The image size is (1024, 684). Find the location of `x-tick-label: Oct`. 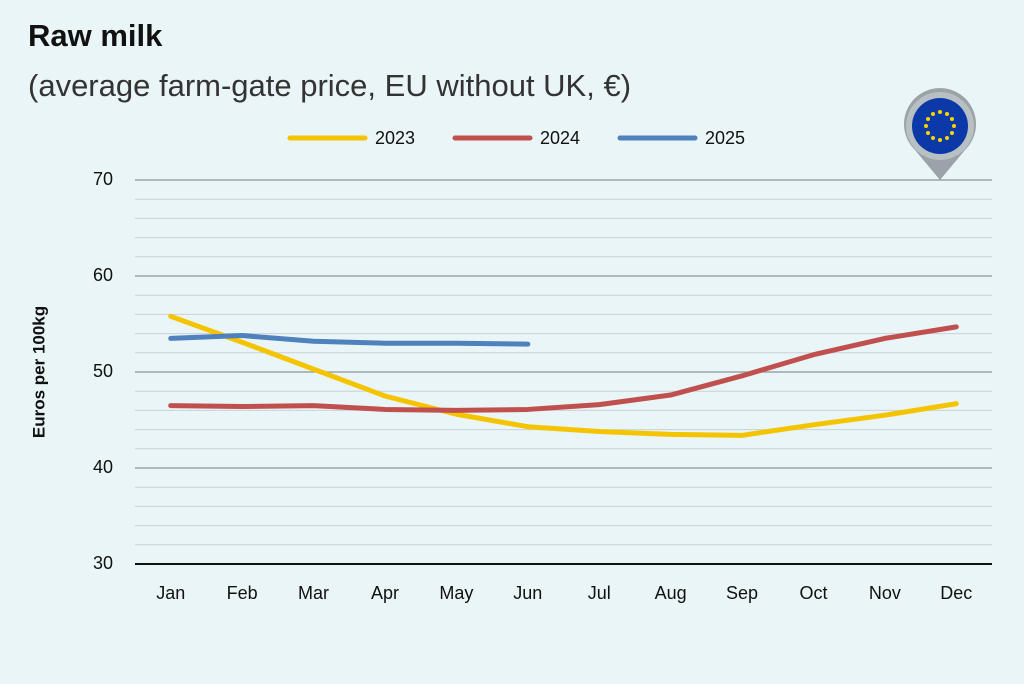

x-tick-label: Oct is located at coordinates (813, 593).